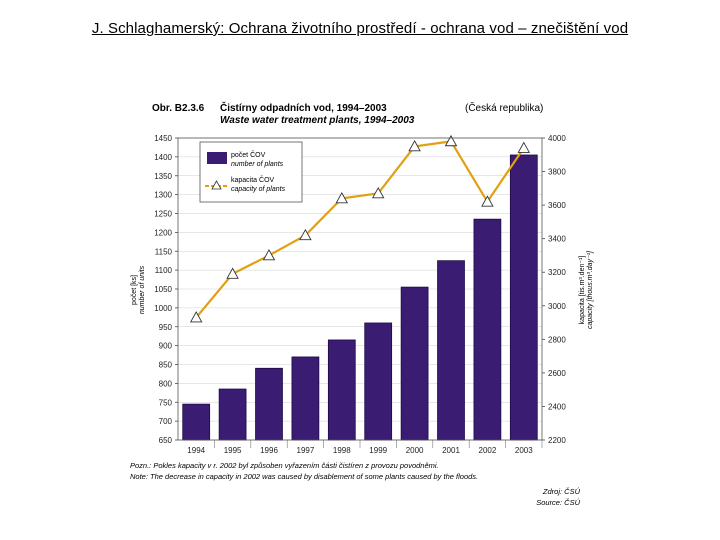  What do you see at coordinates (557, 339) in the screenshot?
I see `y-right-tick-label: 2800` at bounding box center [557, 339].